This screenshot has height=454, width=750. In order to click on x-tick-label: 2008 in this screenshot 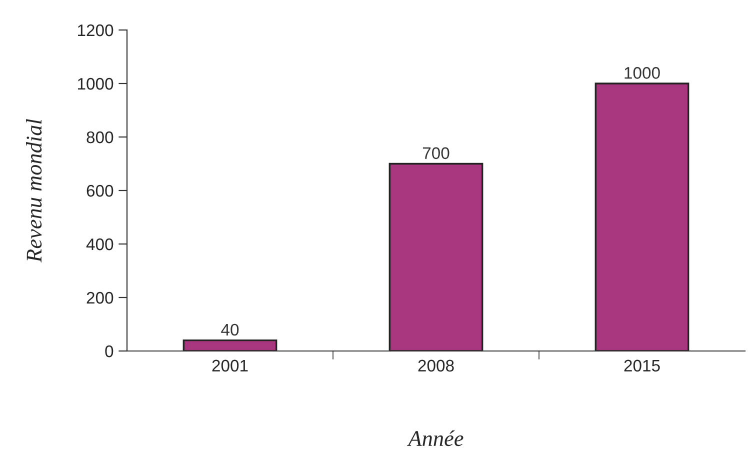, I will do `click(436, 366)`.